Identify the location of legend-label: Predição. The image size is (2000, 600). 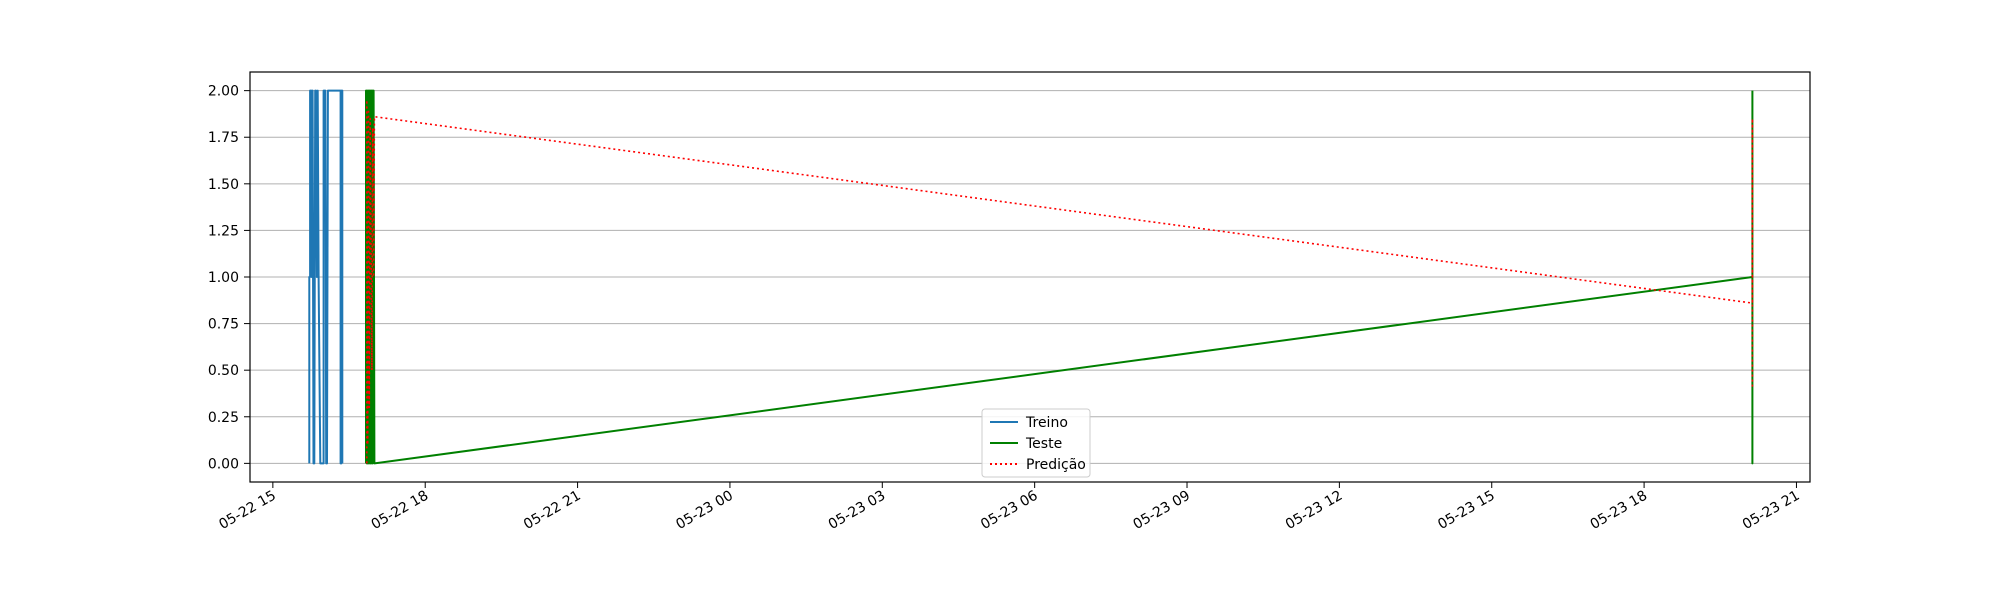
(1056, 465).